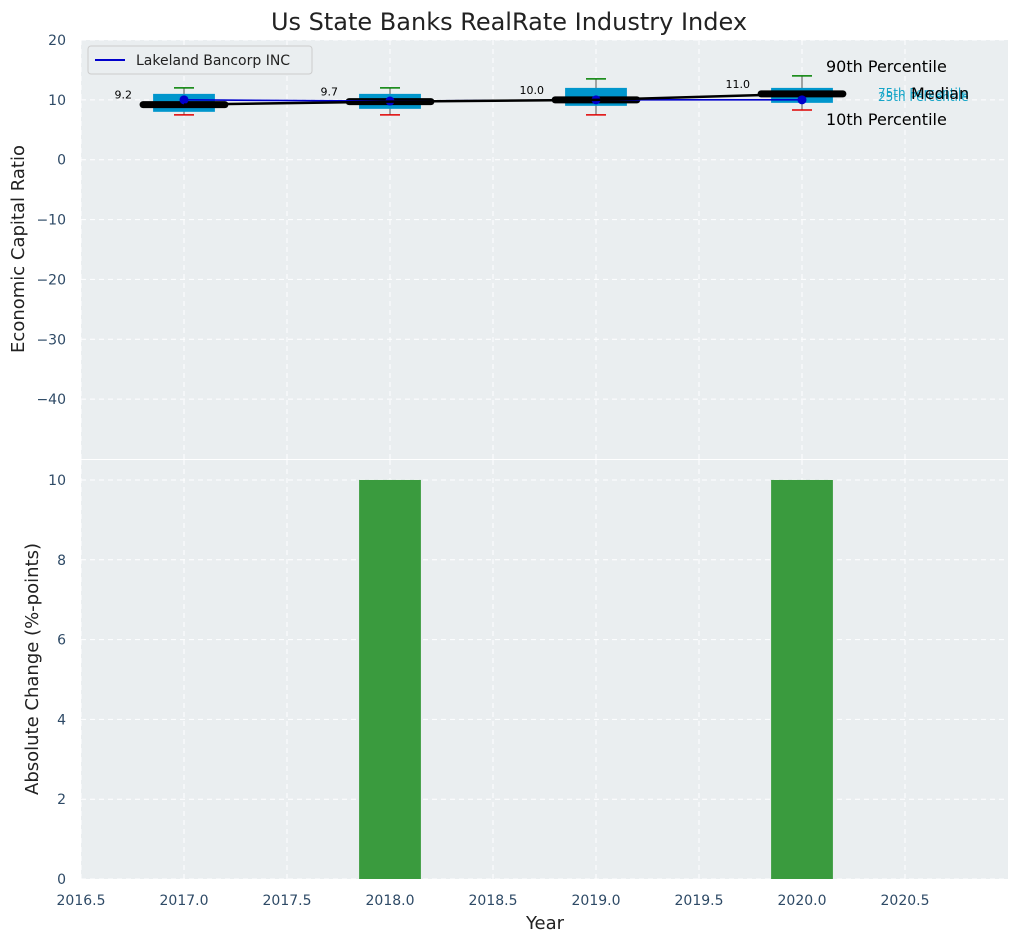  I want to click on top-y-tick-label: 0, so click(61, 161).